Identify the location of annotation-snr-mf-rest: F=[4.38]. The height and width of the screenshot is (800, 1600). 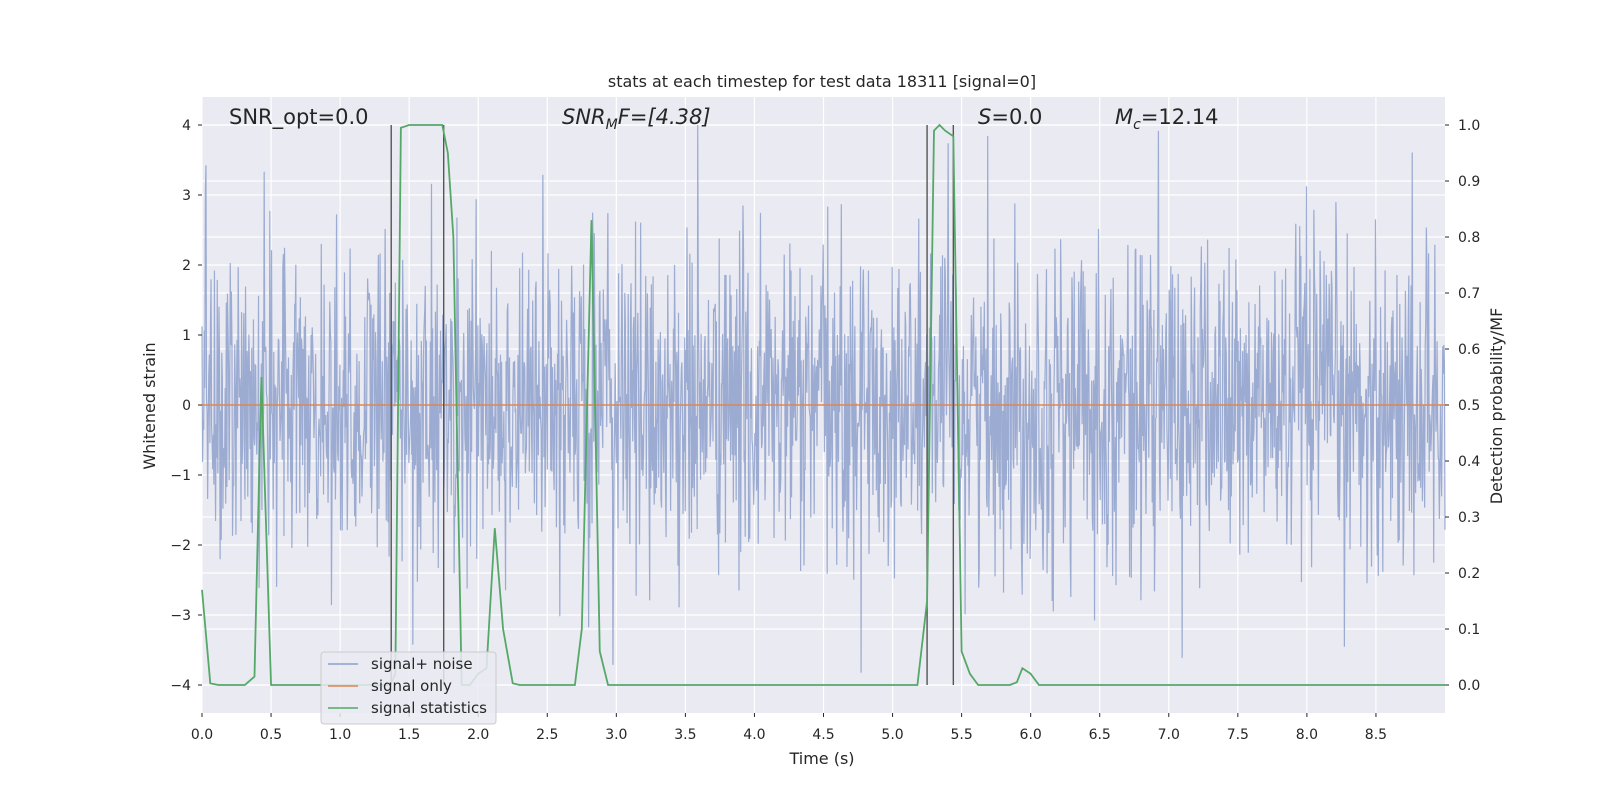
(664, 117).